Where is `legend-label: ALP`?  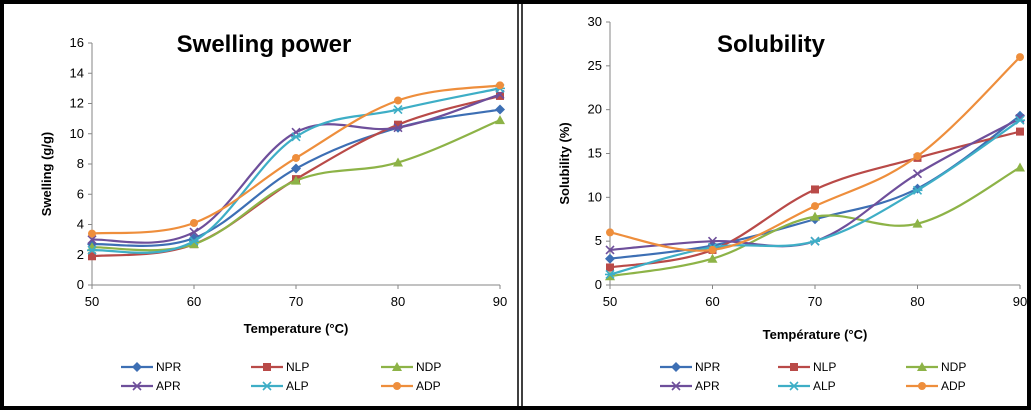 legend-label: ALP is located at coordinates (297, 386).